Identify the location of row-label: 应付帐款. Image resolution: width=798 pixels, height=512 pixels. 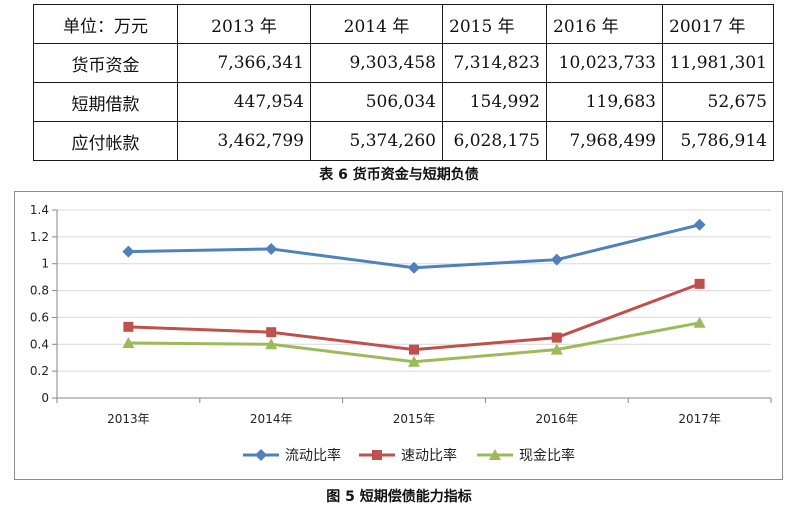
(105, 141).